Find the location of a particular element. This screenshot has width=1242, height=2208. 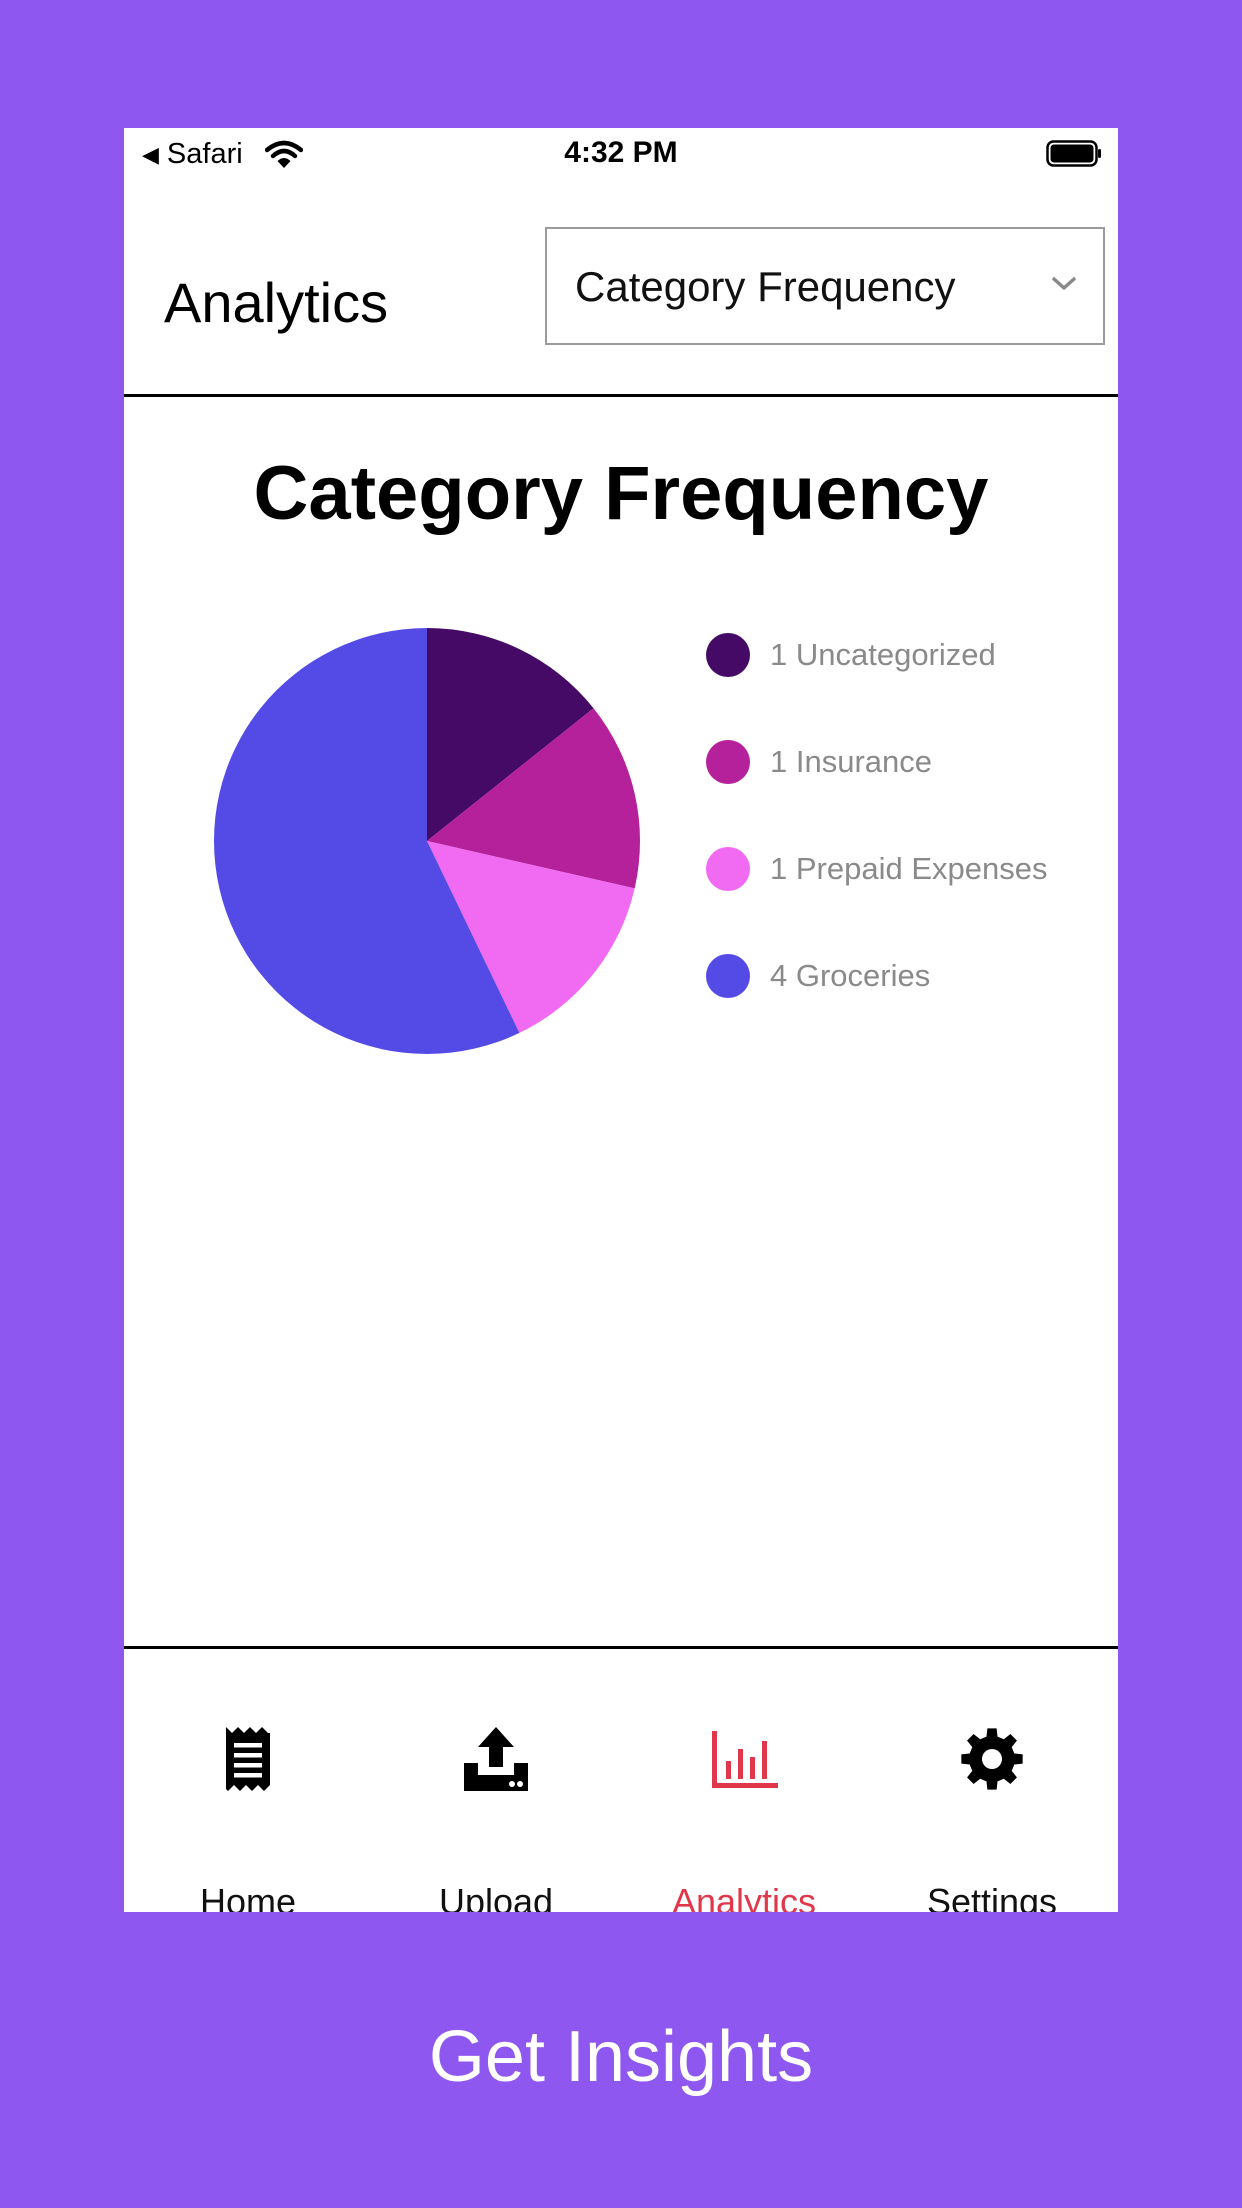

bar-chart-icon is located at coordinates (745, 1759).